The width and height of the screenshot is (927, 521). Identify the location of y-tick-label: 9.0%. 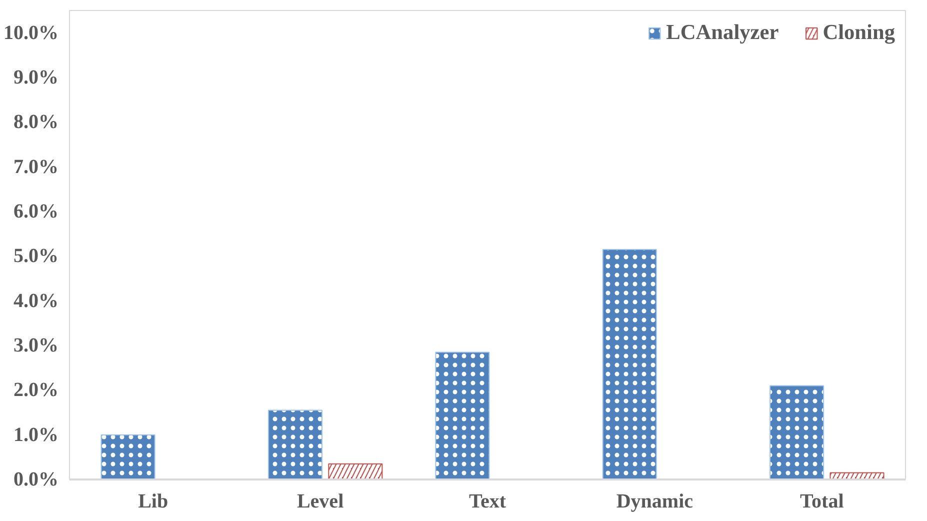
(36, 77).